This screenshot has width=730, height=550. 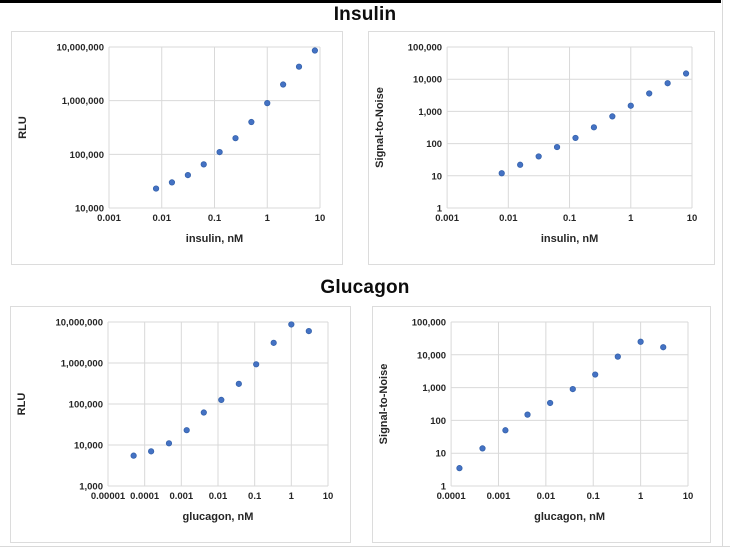 What do you see at coordinates (722, 273) in the screenshot?
I see `window-right-border` at bounding box center [722, 273].